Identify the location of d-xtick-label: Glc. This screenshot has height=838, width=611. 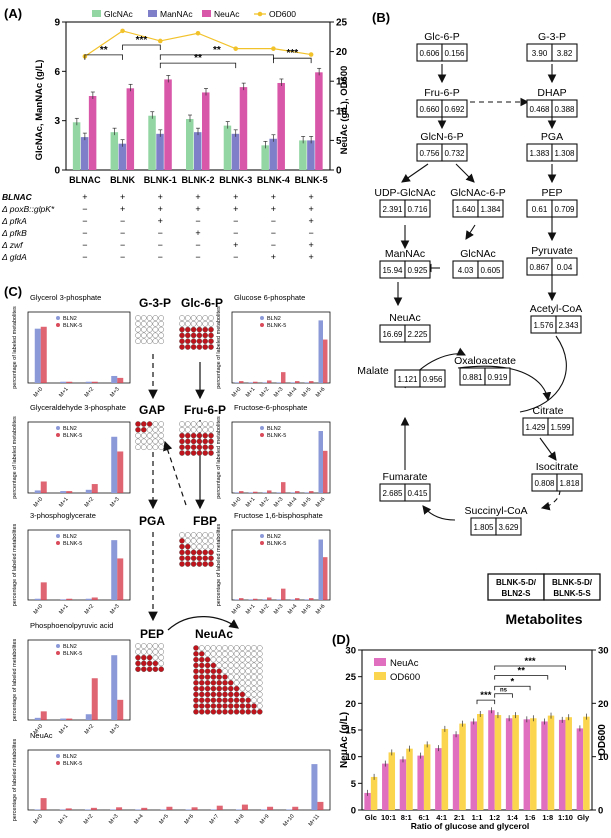
(371, 817).